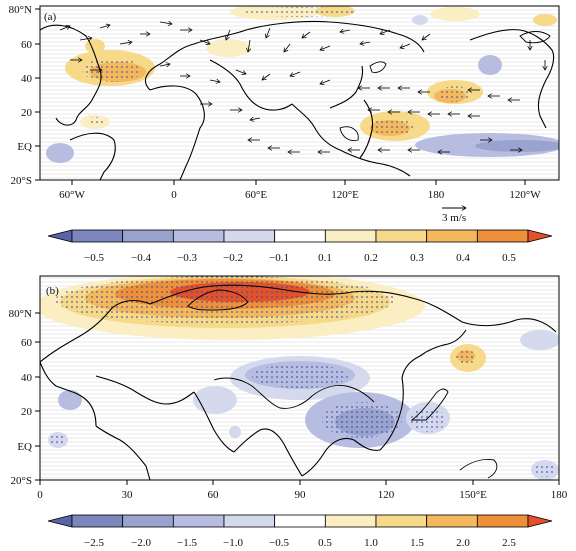 This screenshot has height=551, width=576. I want to click on panel-a-ytick-20: 20, so click(27, 113).